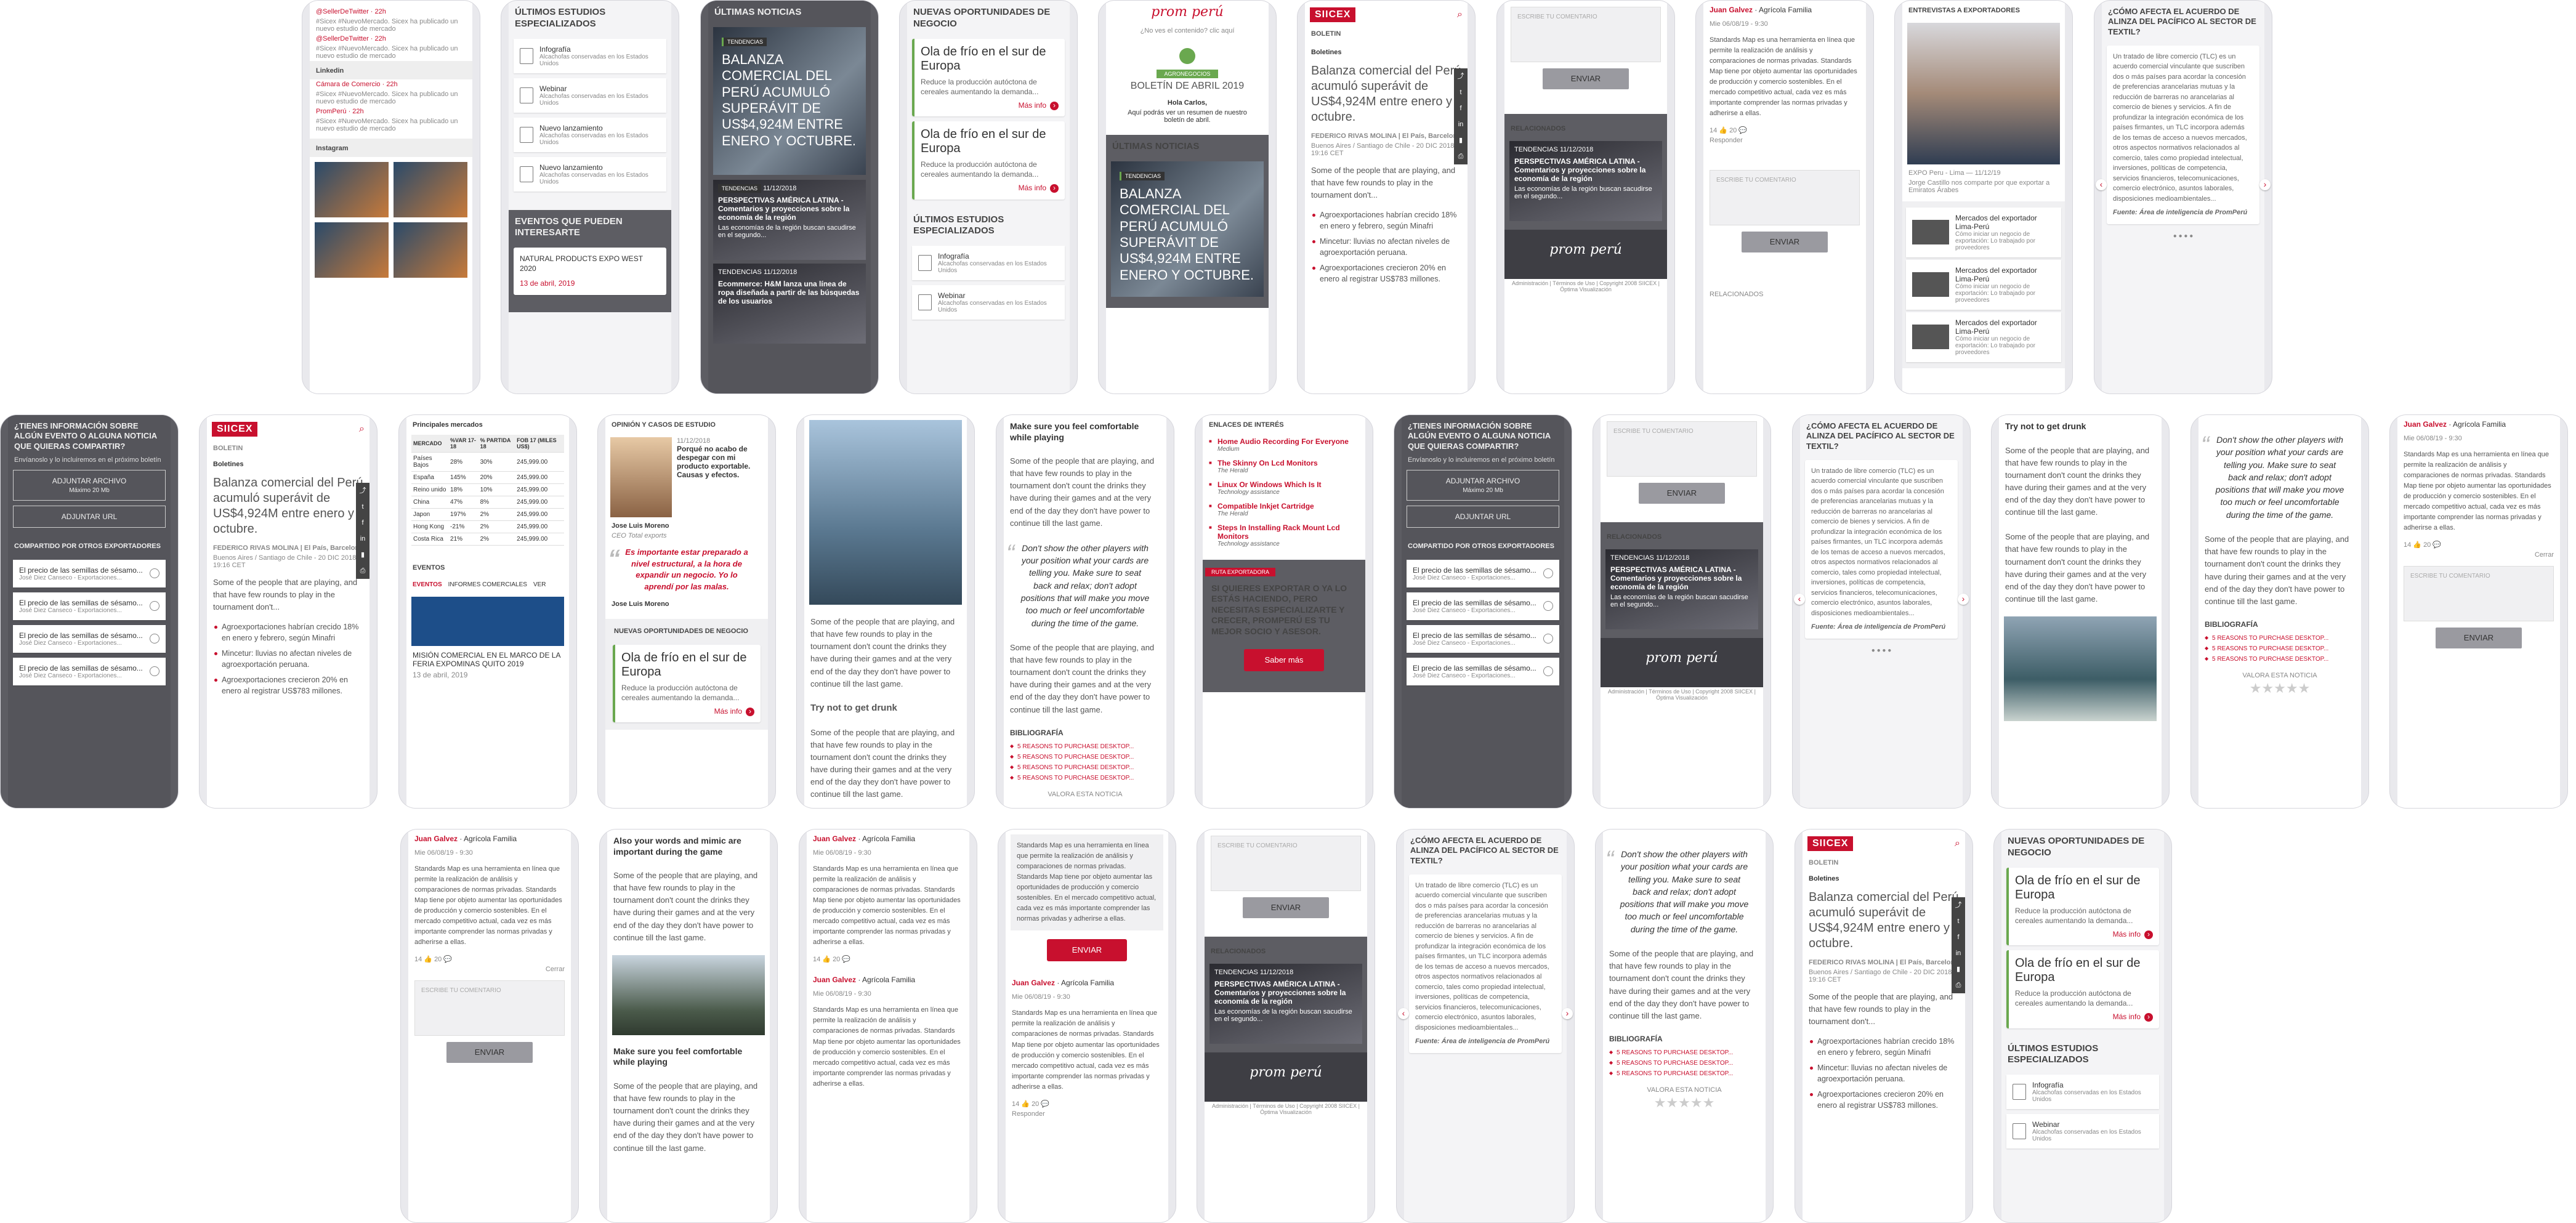 This screenshot has width=2576, height=1223. I want to click on view-online-link: ¿No ves el contenido? clic aquí, so click(1187, 30).